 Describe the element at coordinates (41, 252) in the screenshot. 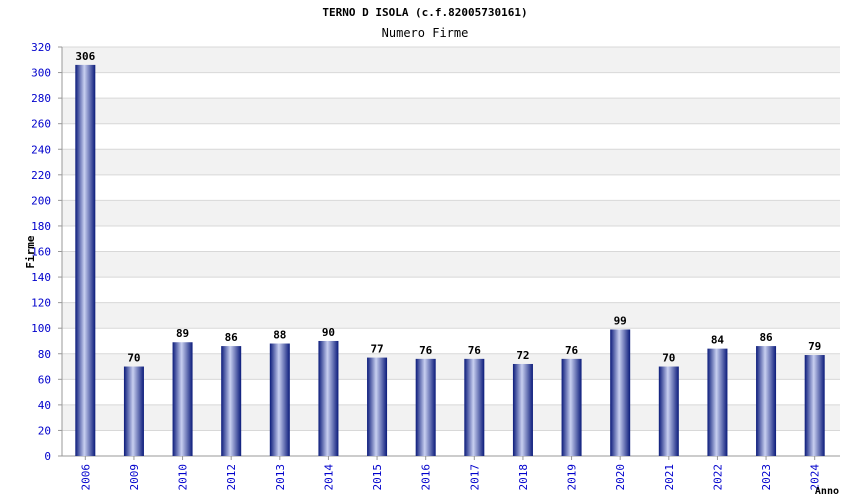

I see `y-tick-label: 160` at that location.